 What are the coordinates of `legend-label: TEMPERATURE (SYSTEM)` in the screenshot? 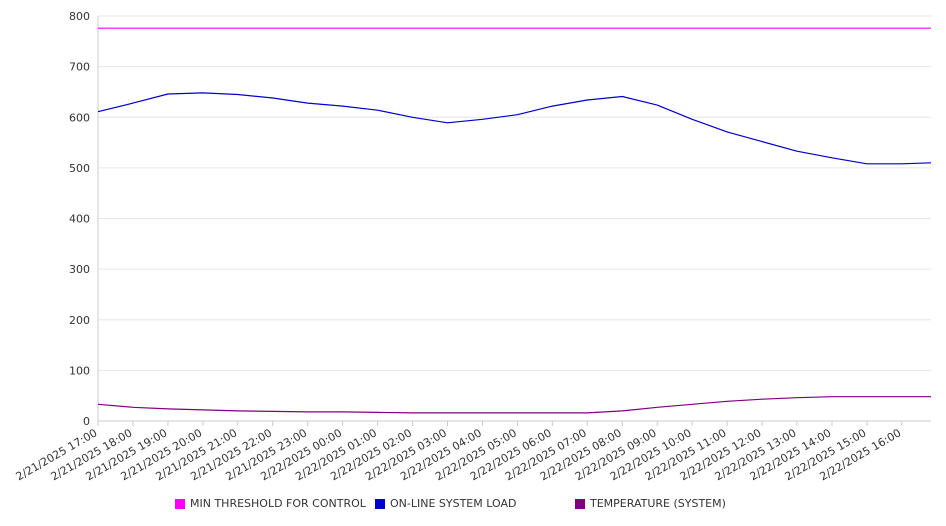 It's located at (658, 503).